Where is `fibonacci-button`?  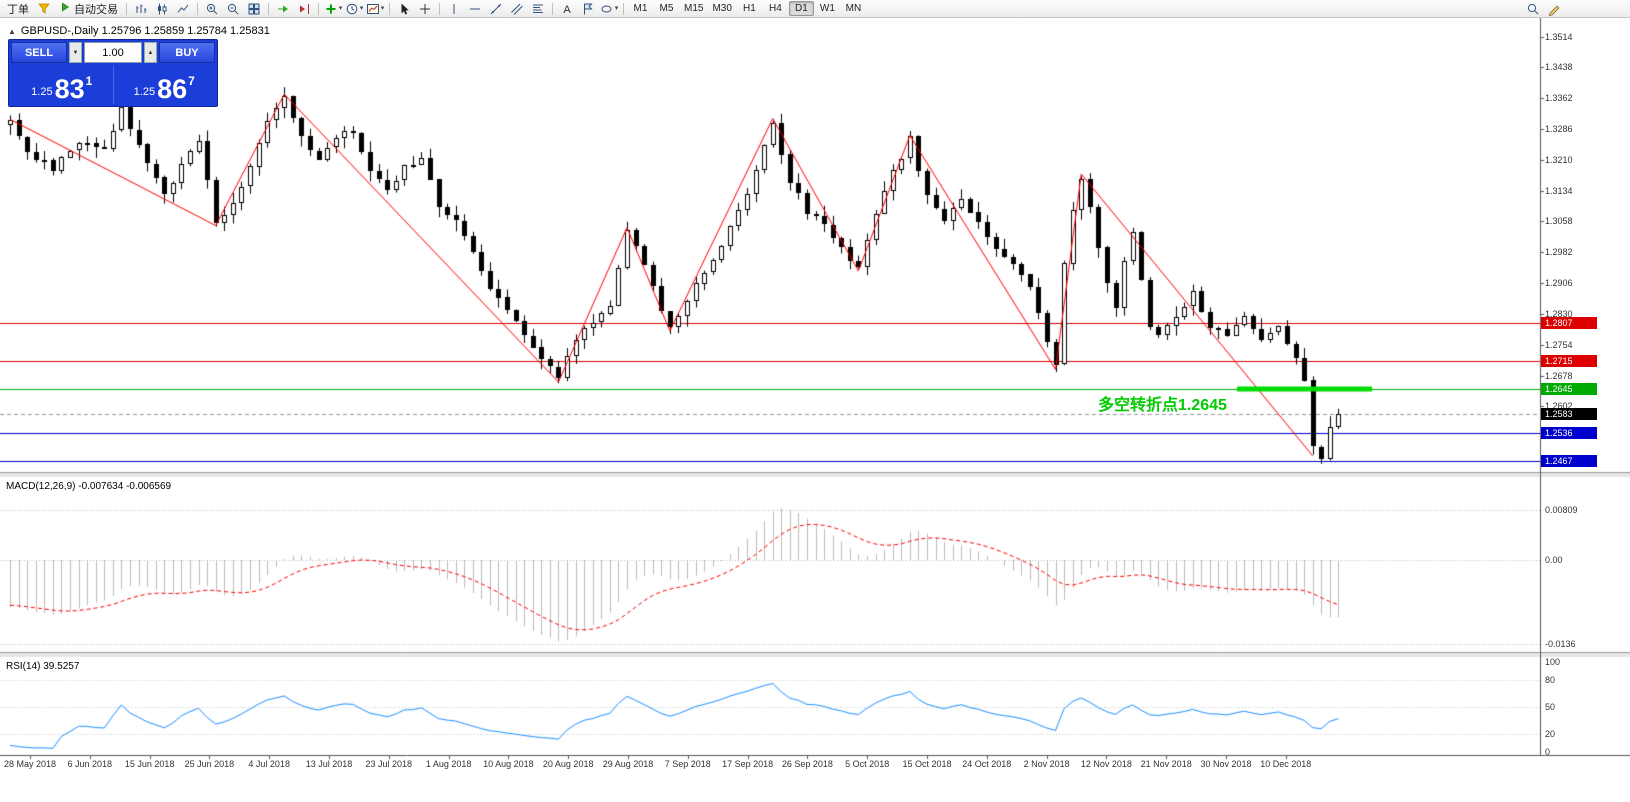 fibonacci-button is located at coordinates (538, 9).